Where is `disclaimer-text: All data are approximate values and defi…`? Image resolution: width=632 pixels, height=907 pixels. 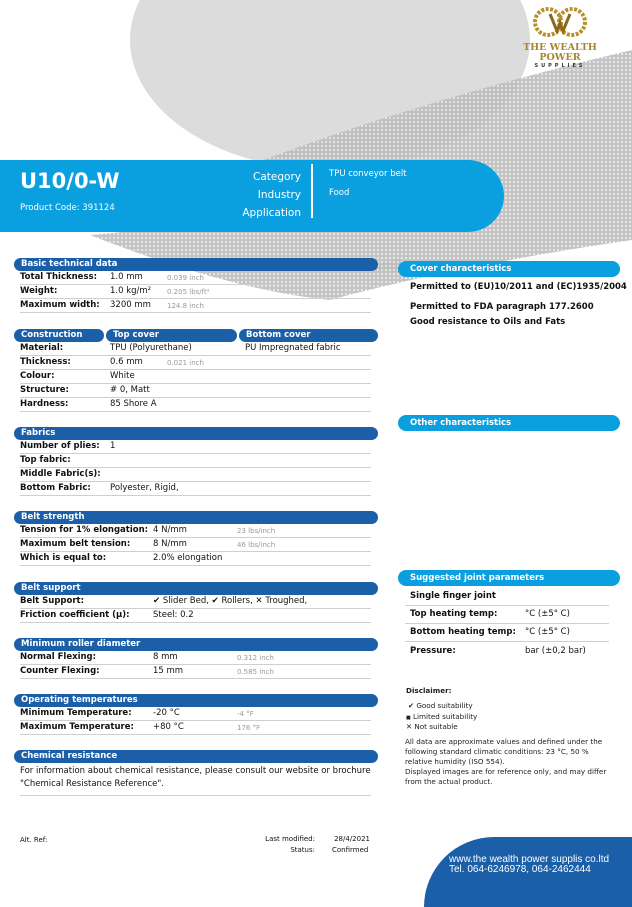
disclaimer-text: All data are approximate values and defi… is located at coordinates (504, 751).